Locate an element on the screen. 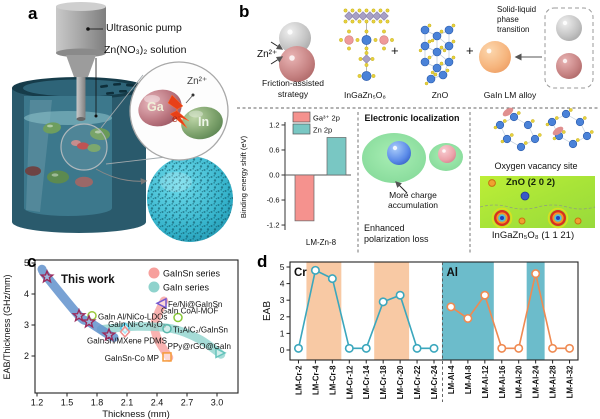  zno-caption: ZnO is located at coordinates (440, 95).